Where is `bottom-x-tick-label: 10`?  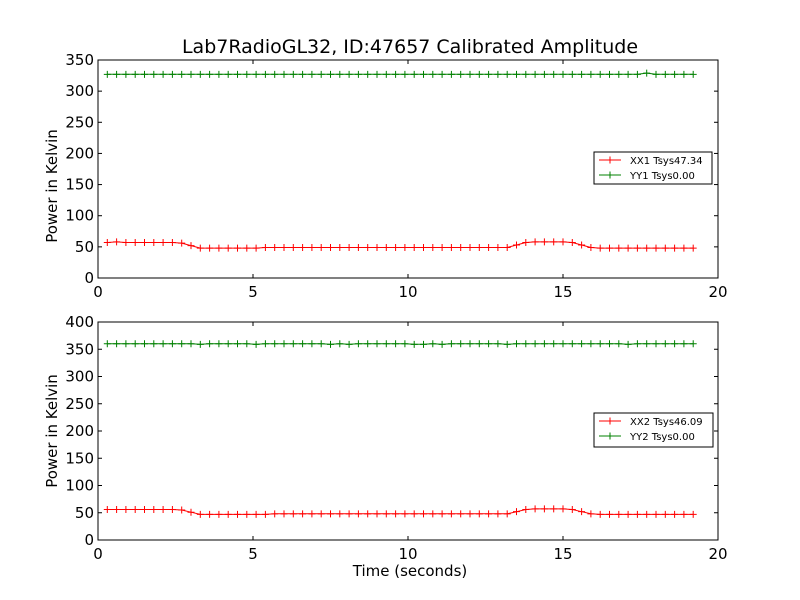
bottom-x-tick-label: 10 is located at coordinates (407, 554).